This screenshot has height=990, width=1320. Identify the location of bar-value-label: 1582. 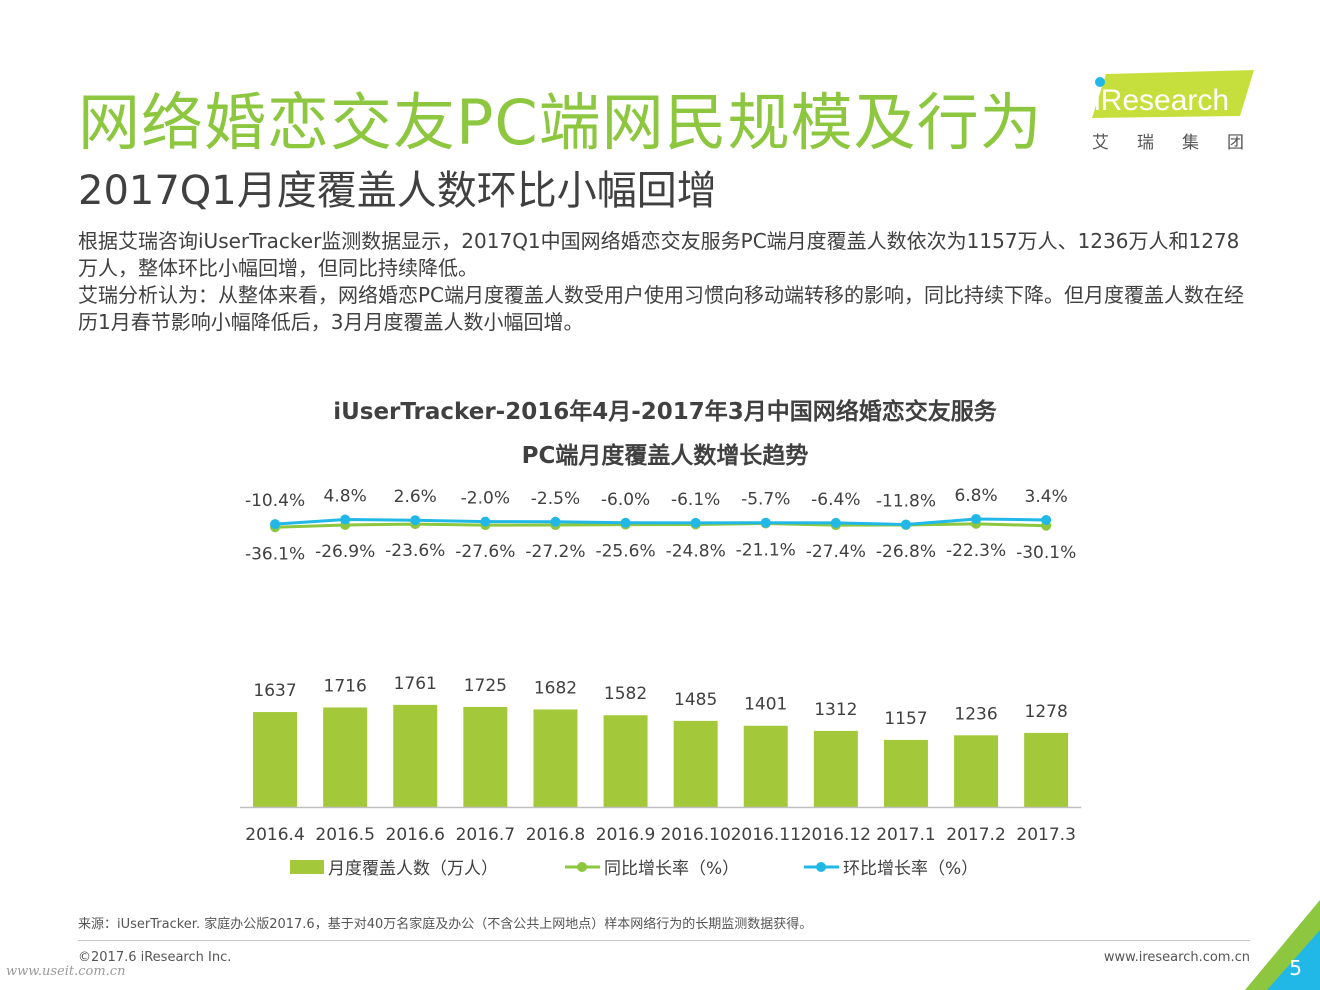
(625, 694).